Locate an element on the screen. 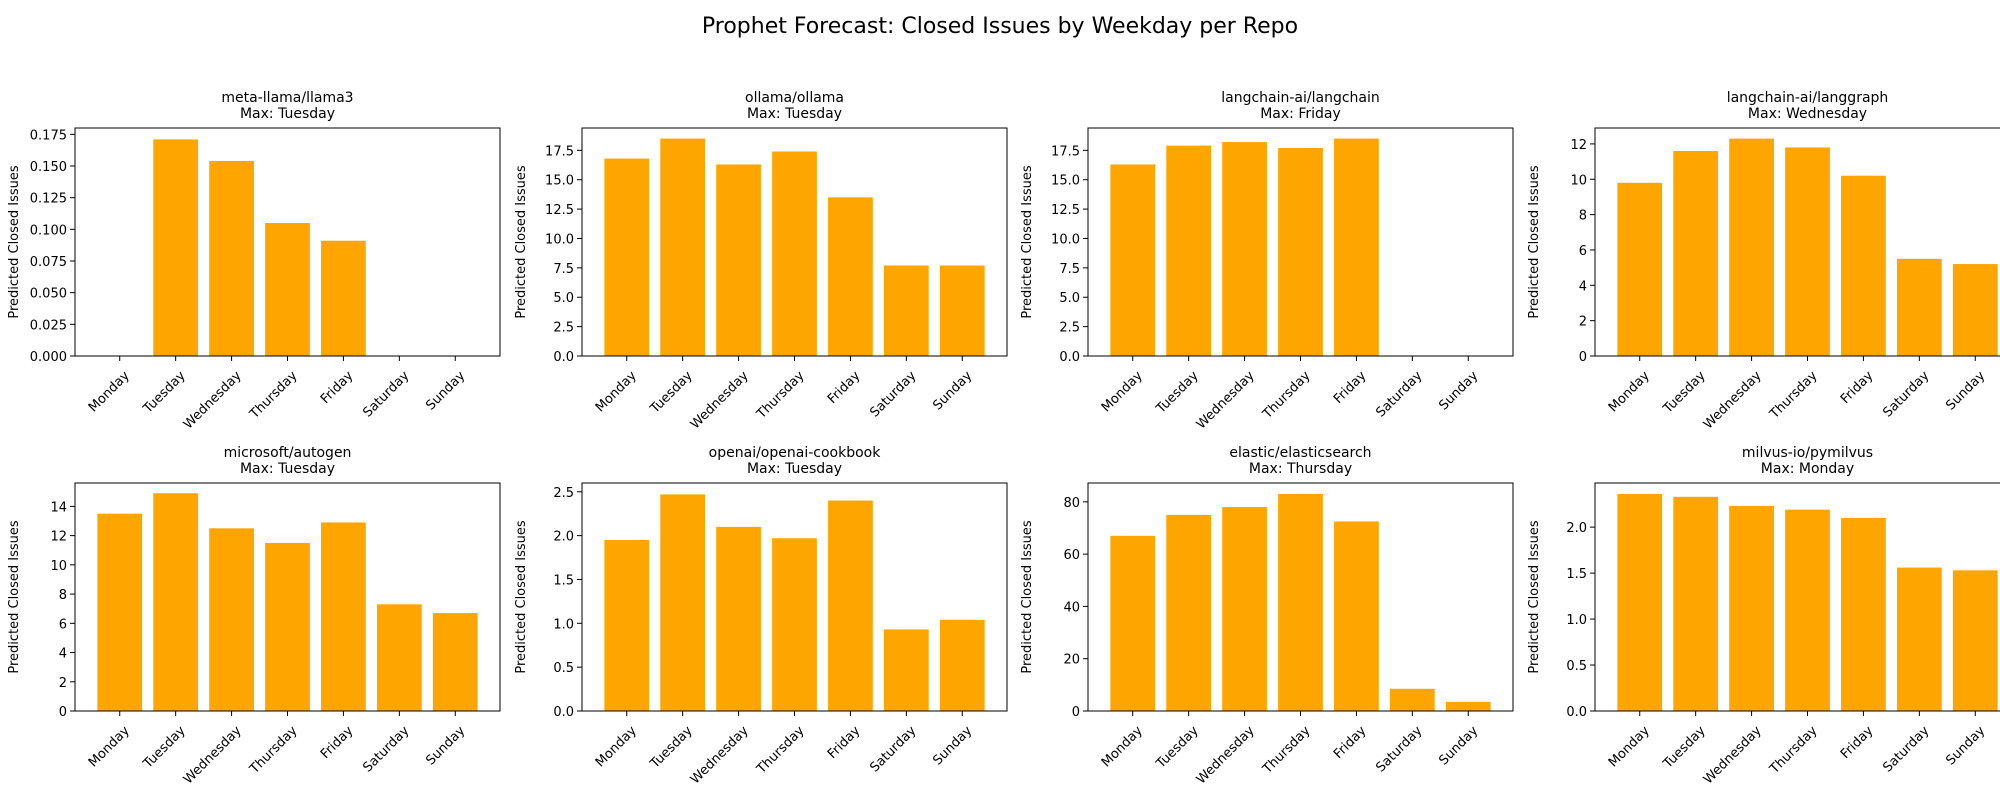  y-tick-label: 80 is located at coordinates (1071, 503).